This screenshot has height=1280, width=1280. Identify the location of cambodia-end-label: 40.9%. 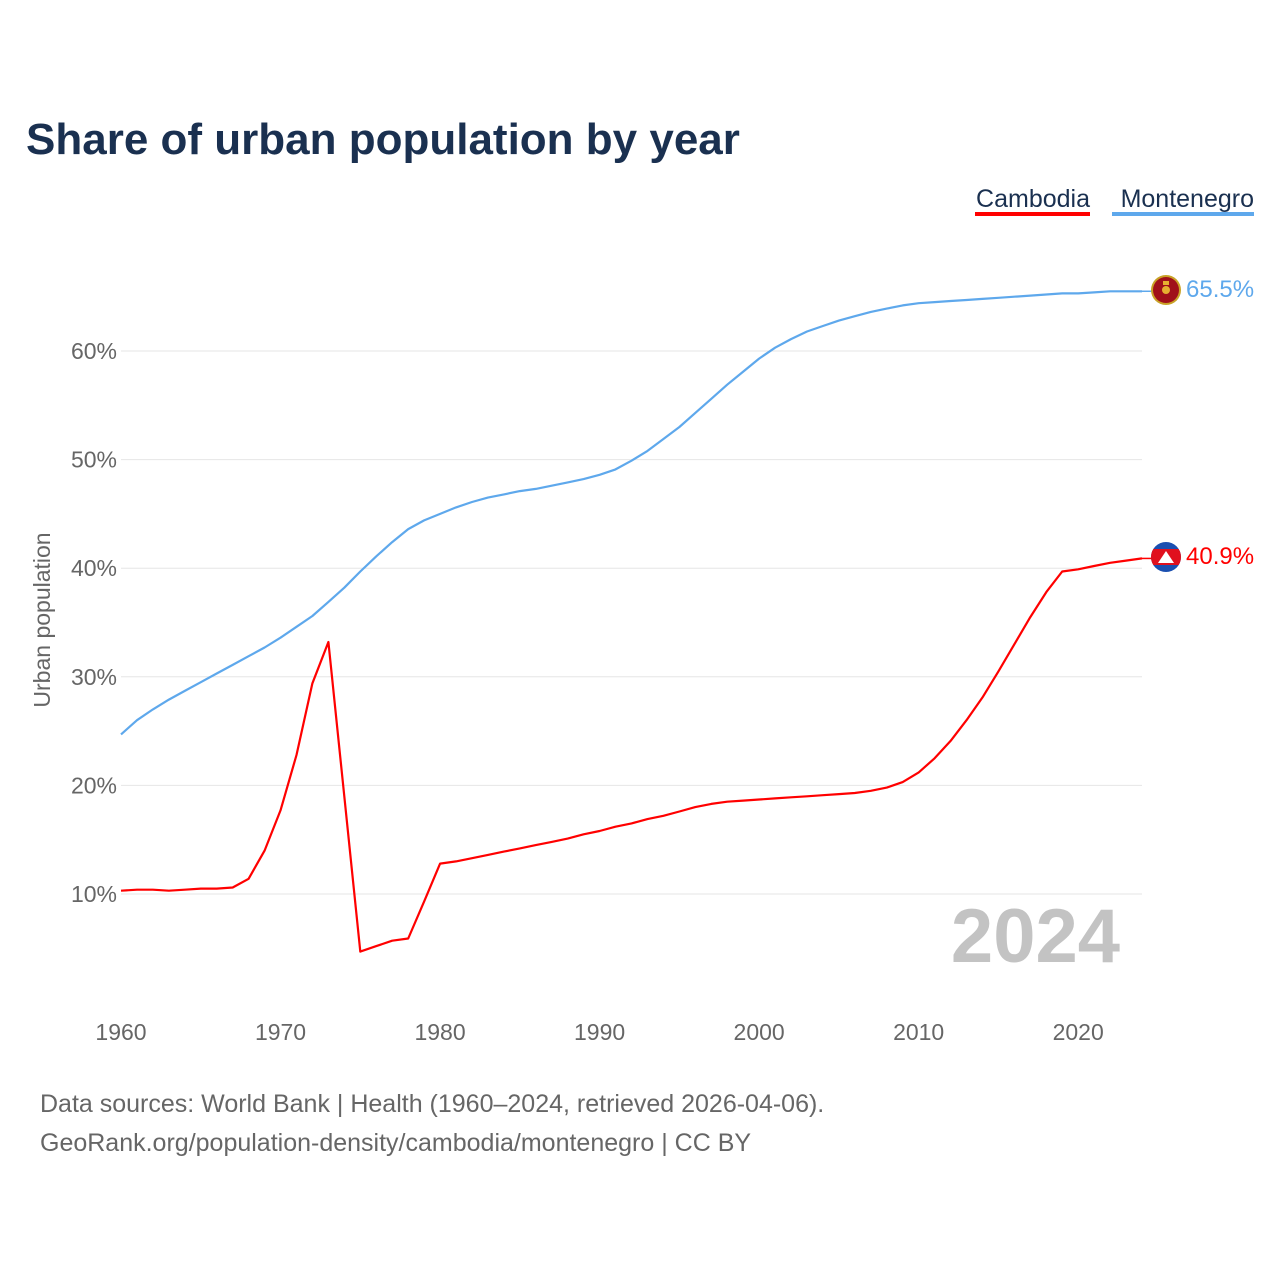
(1220, 556).